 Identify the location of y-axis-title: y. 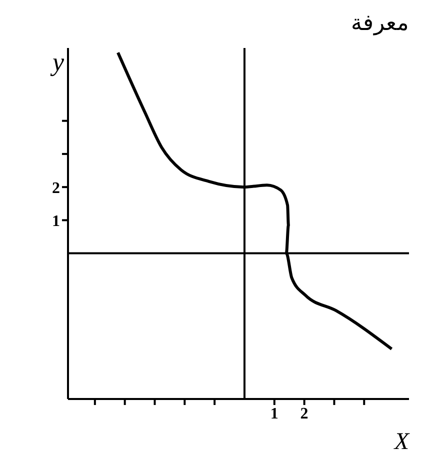
(56, 61).